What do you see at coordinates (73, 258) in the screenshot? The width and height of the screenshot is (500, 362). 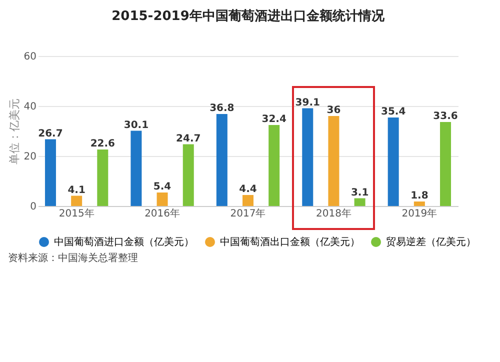 I see `text: 资料来源：中国海关总署整理` at bounding box center [73, 258].